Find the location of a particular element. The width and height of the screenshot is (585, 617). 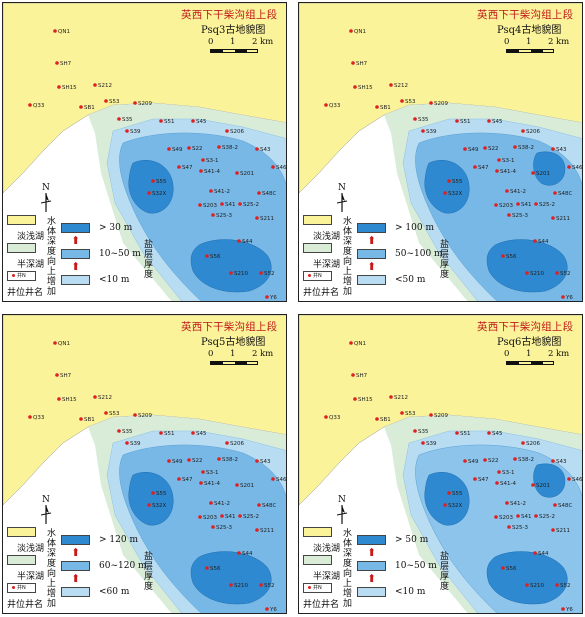

well-label-s53: S53 is located at coordinates (410, 102).